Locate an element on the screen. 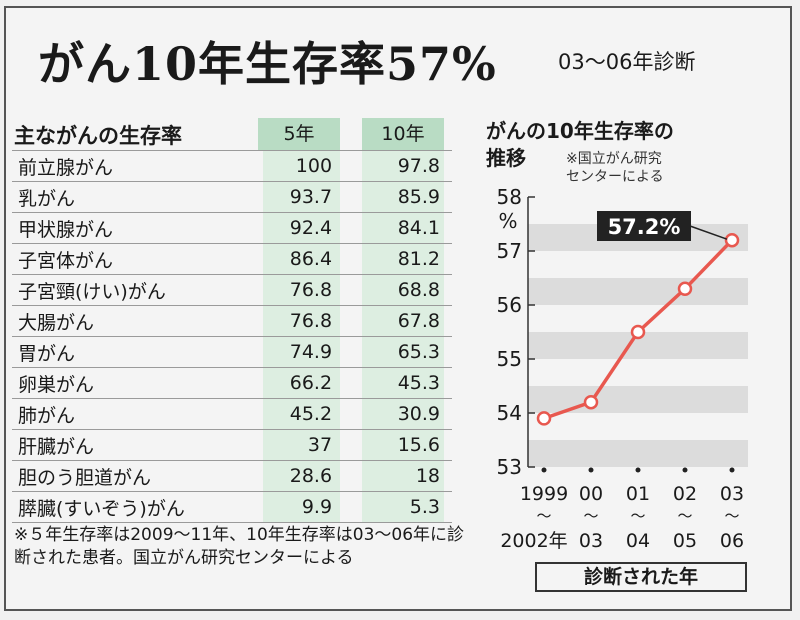  rate-5yr: 93.7 is located at coordinates (304, 197).